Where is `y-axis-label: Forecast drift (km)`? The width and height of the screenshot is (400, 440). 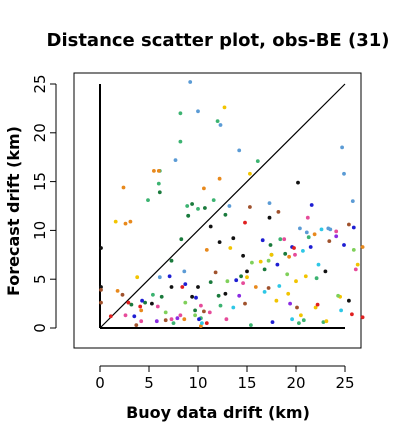 y-axis-label: Forecast drift (km) is located at coordinates (13, 211).